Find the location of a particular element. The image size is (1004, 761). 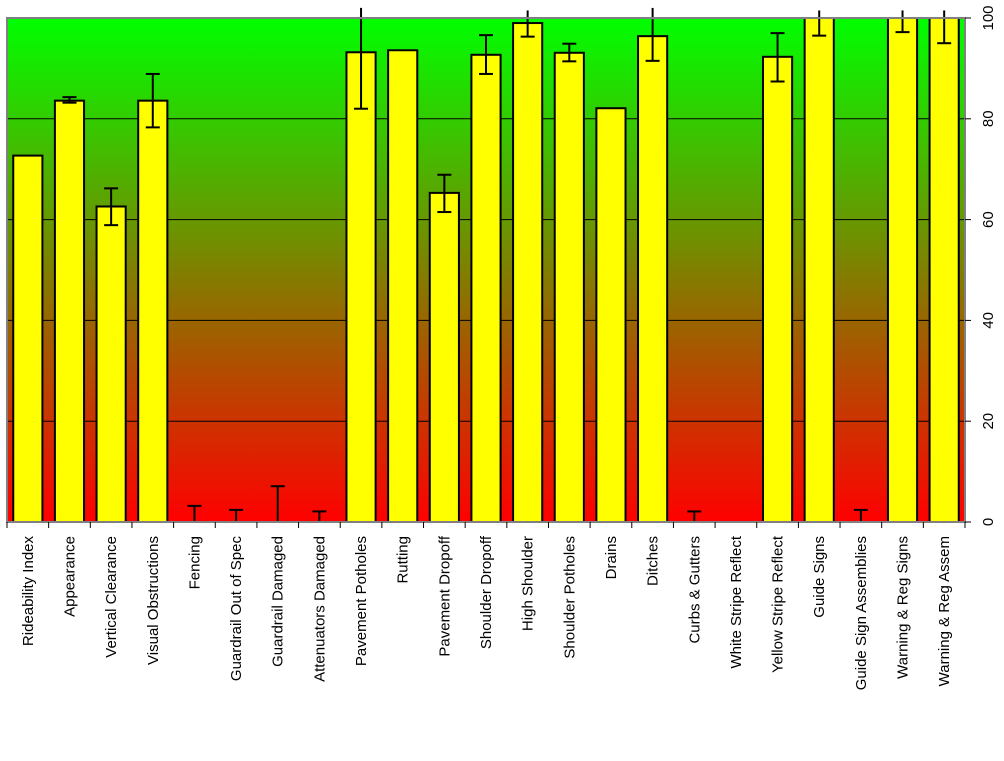

x-category-label: Shoulder Dropoff is located at coordinates (486, 592).